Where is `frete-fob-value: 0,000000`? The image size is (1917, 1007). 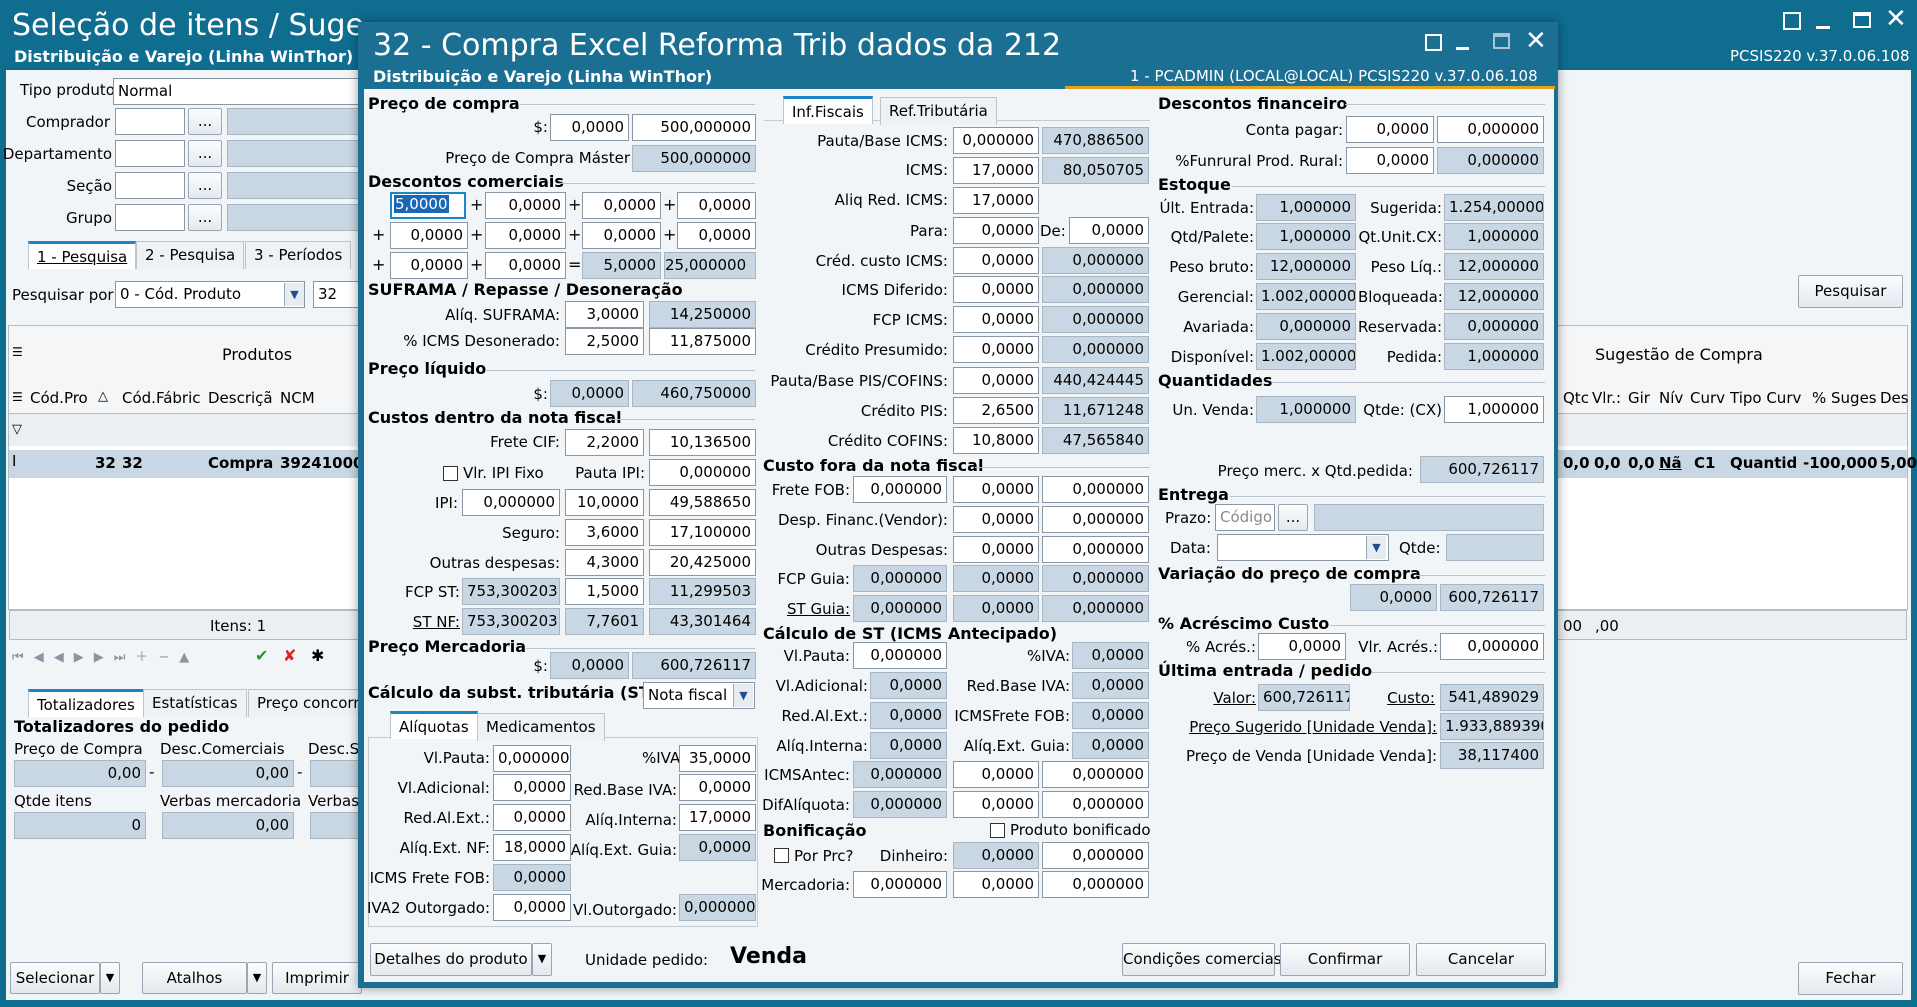
frete-fob-value: 0,000000 is located at coordinates (1095, 489).